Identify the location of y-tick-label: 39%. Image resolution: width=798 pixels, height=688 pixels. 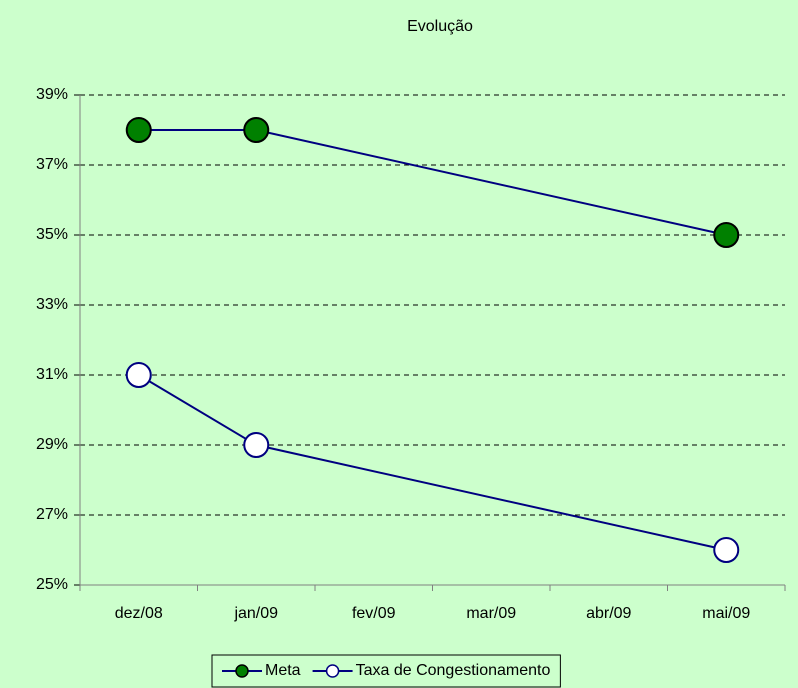
(52, 94).